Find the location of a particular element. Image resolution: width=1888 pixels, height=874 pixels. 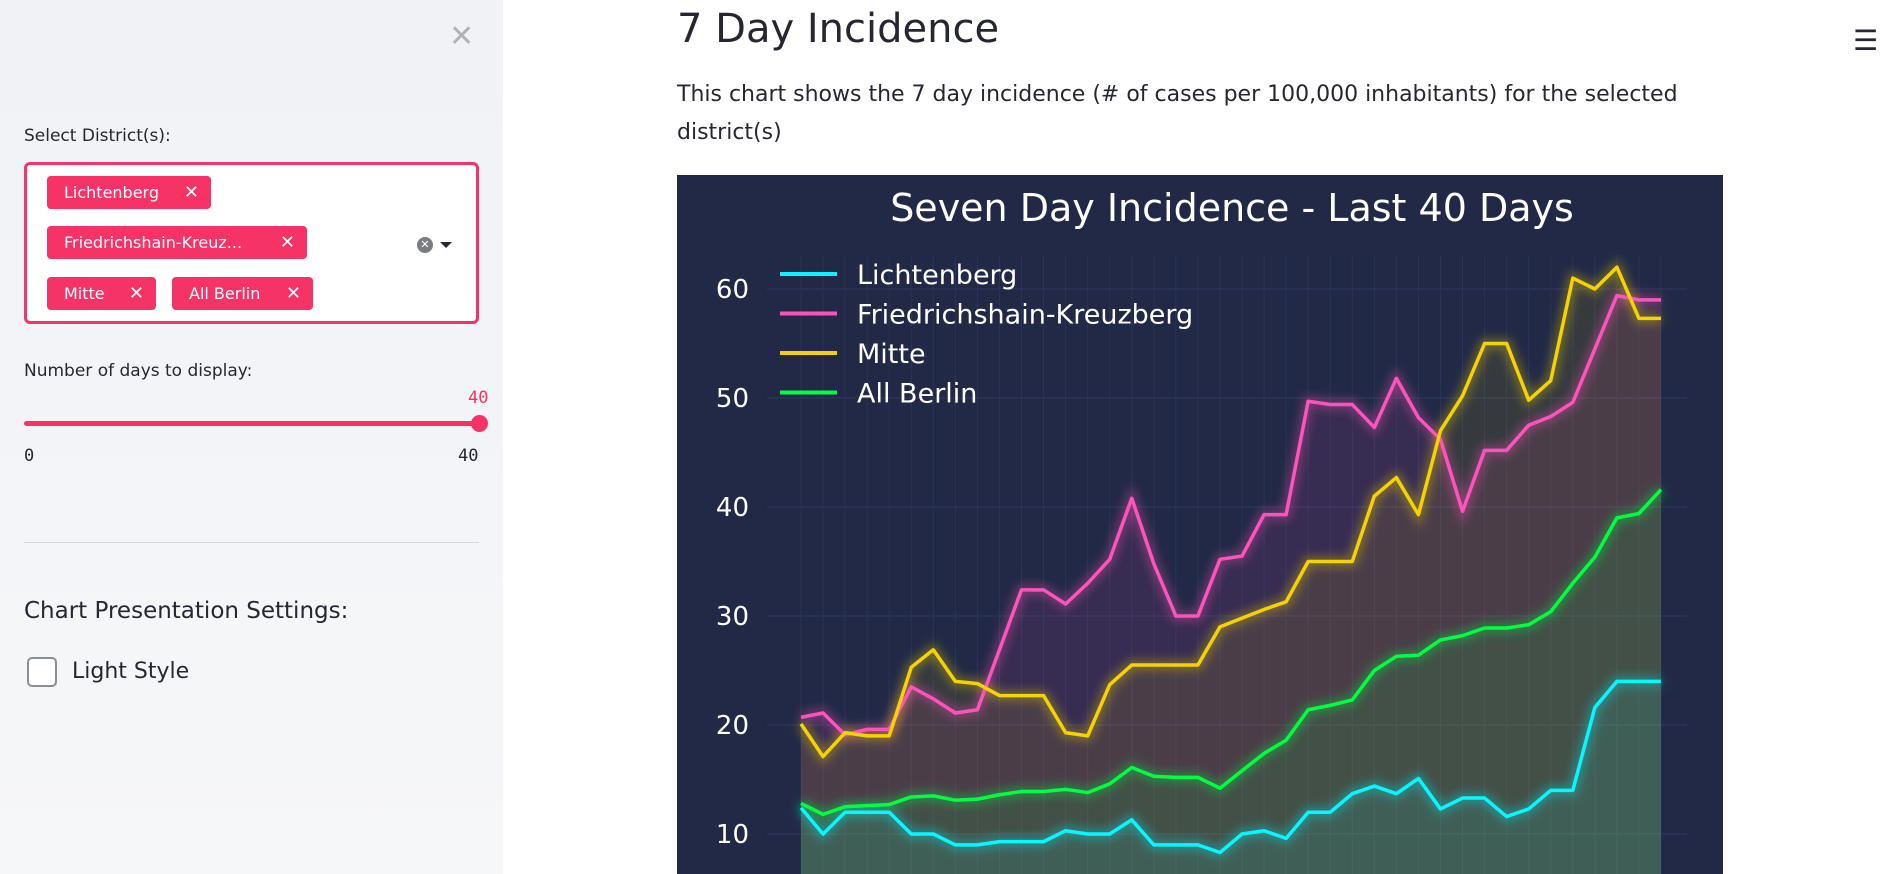

divider is located at coordinates (251, 542).